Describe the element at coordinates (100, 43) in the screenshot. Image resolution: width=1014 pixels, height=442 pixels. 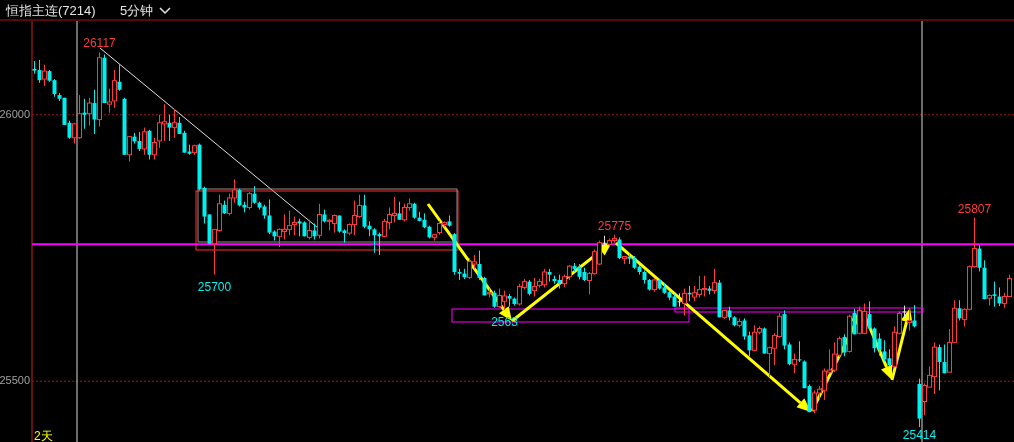
I see `annotation: 26117` at that location.